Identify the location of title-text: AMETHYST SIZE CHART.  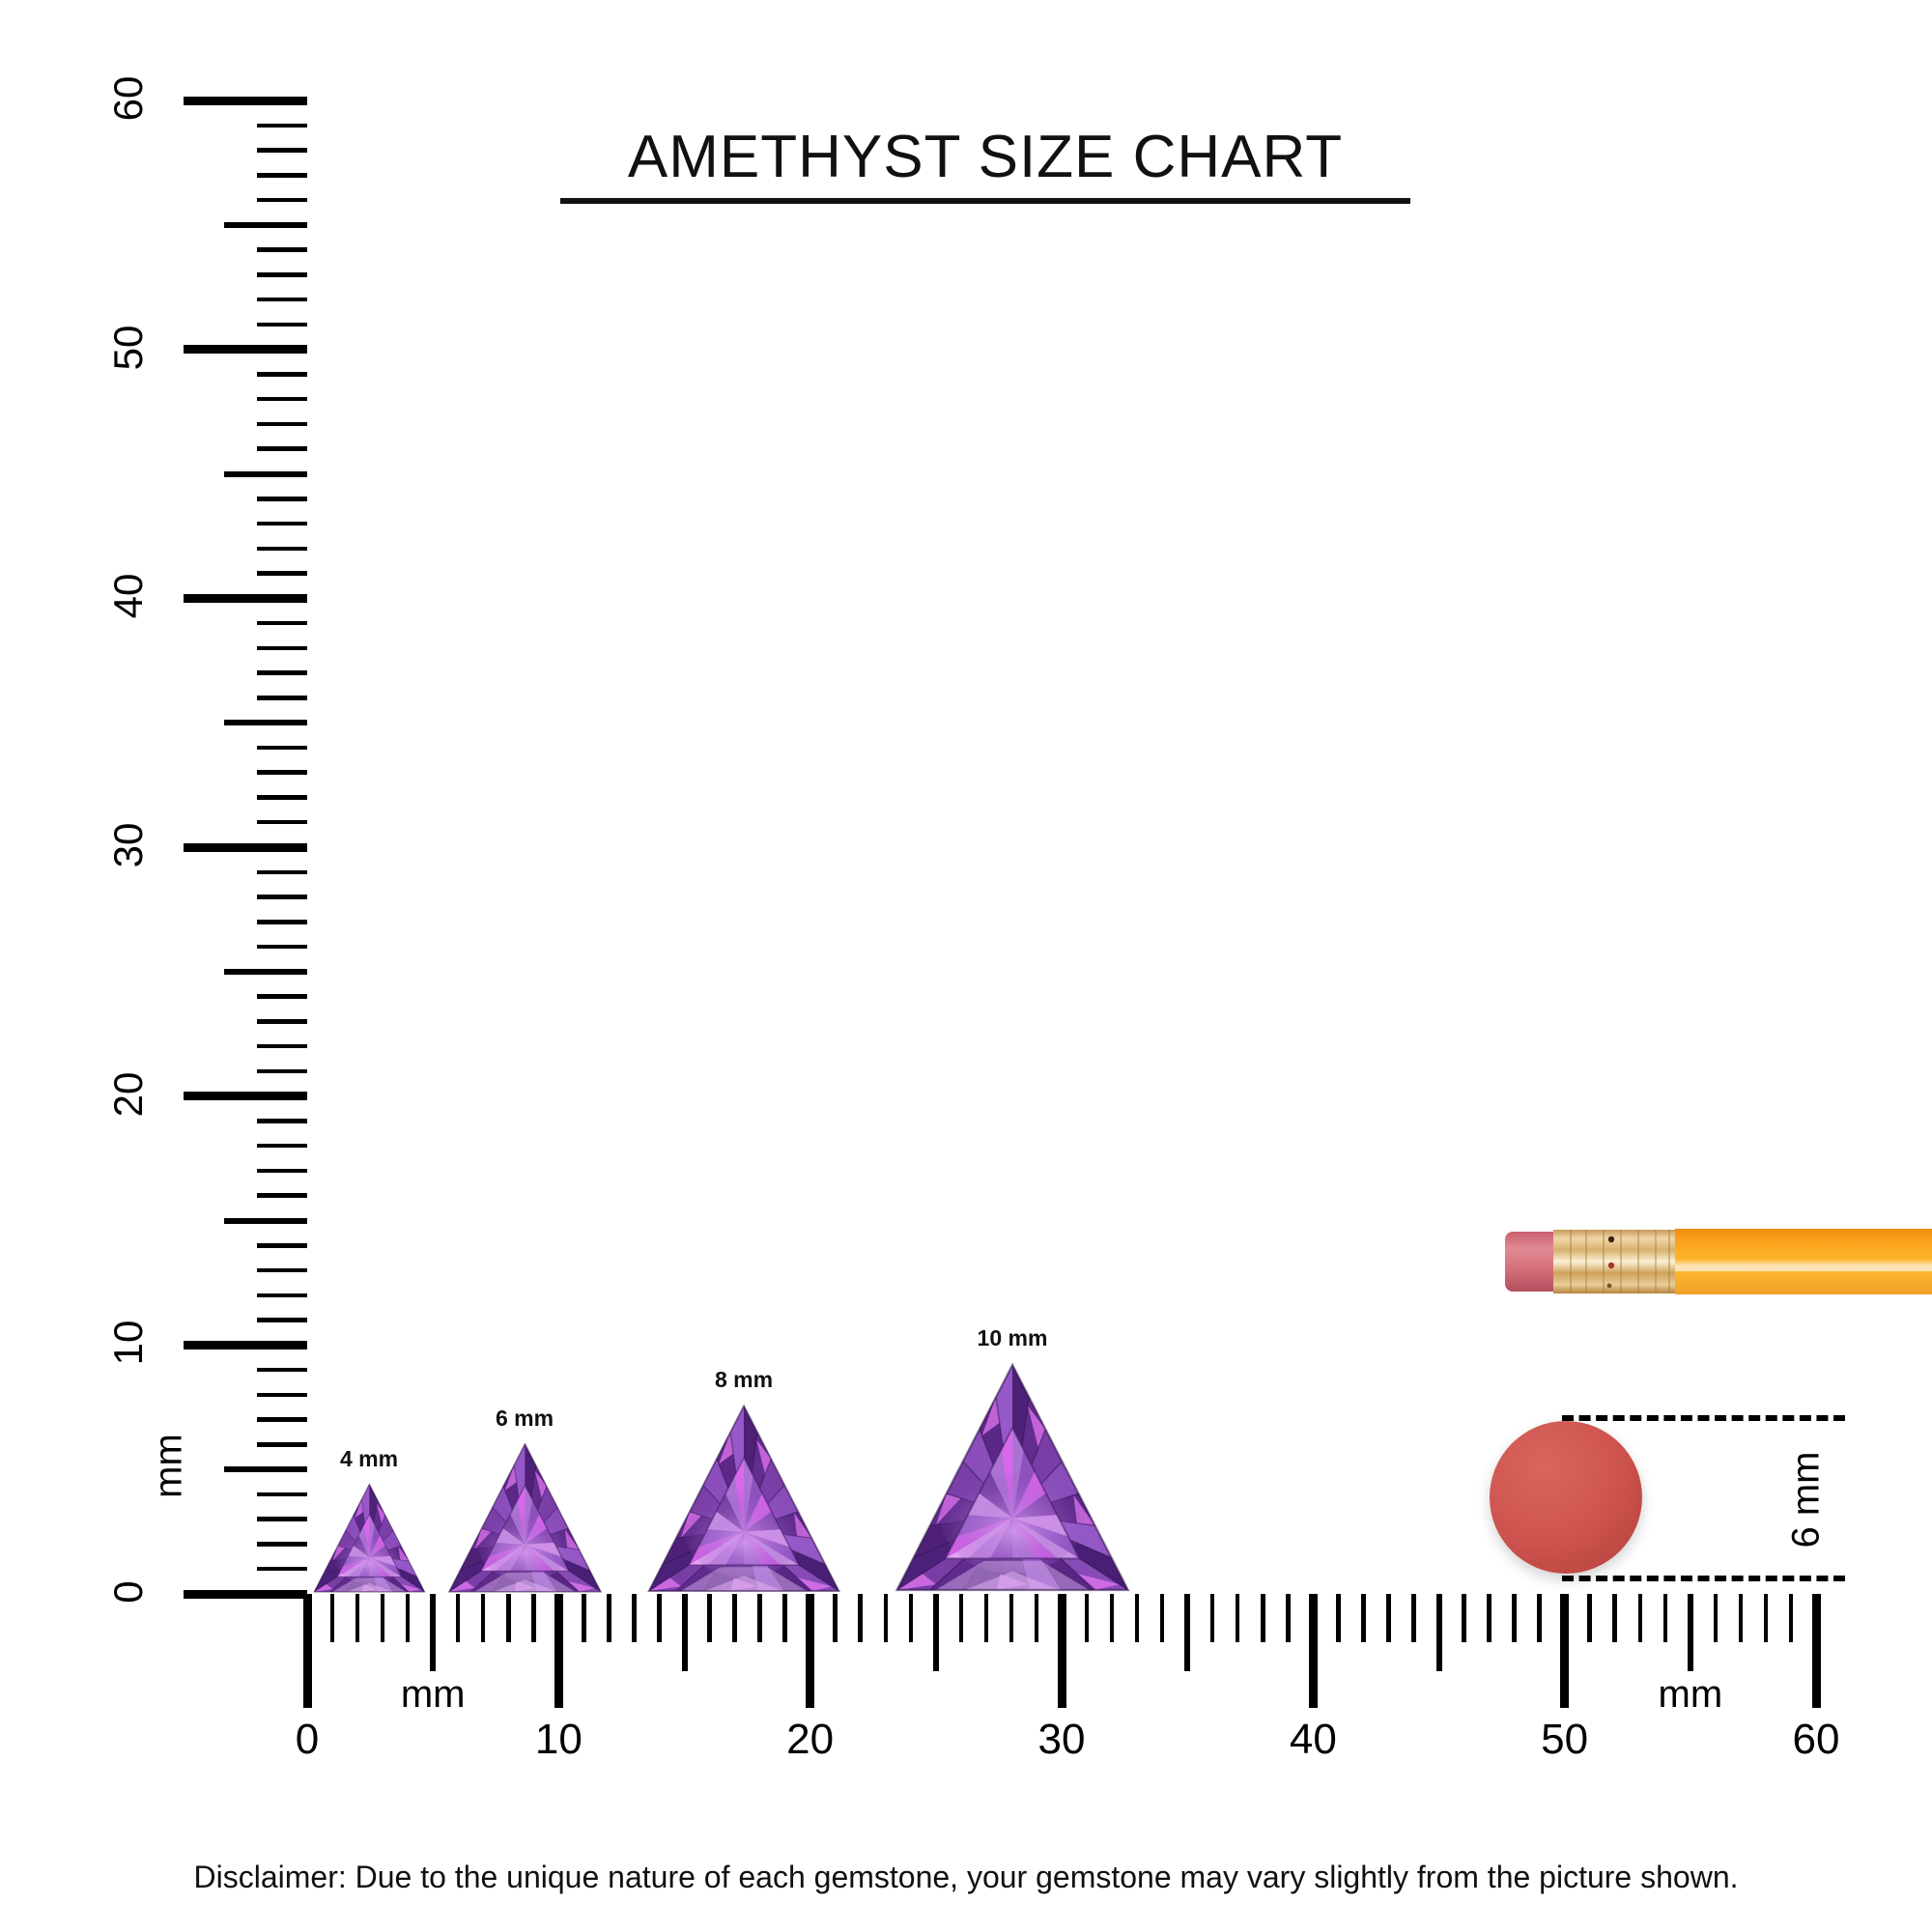
(985, 157).